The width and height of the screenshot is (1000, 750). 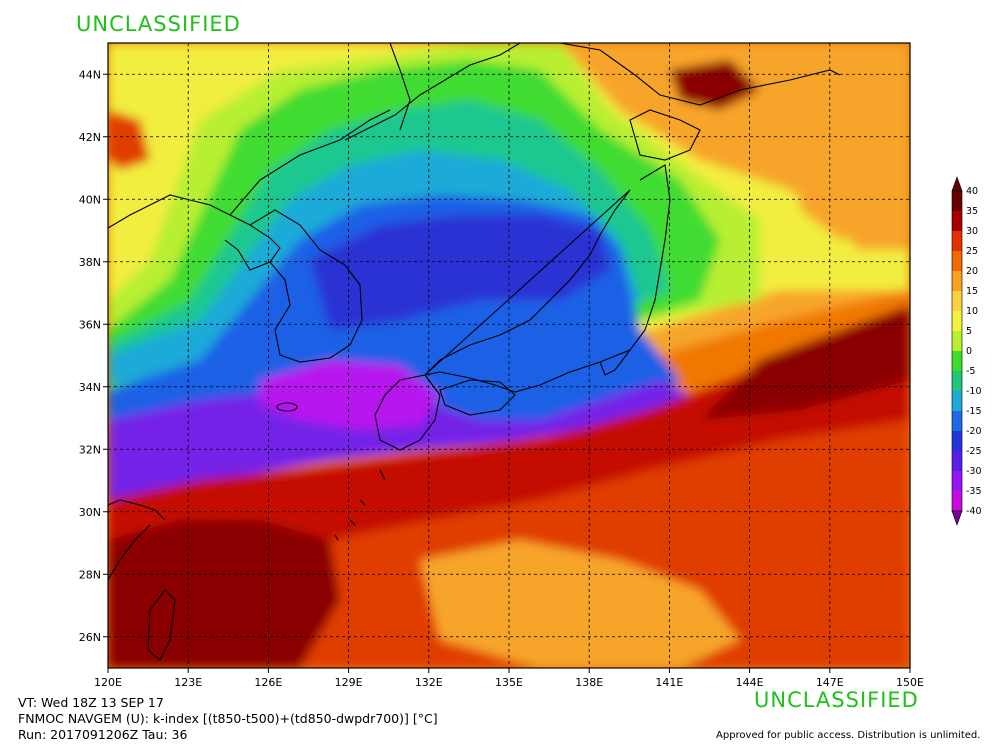 What do you see at coordinates (970, 371) in the screenshot?
I see `colorbar-label: -5` at bounding box center [970, 371].